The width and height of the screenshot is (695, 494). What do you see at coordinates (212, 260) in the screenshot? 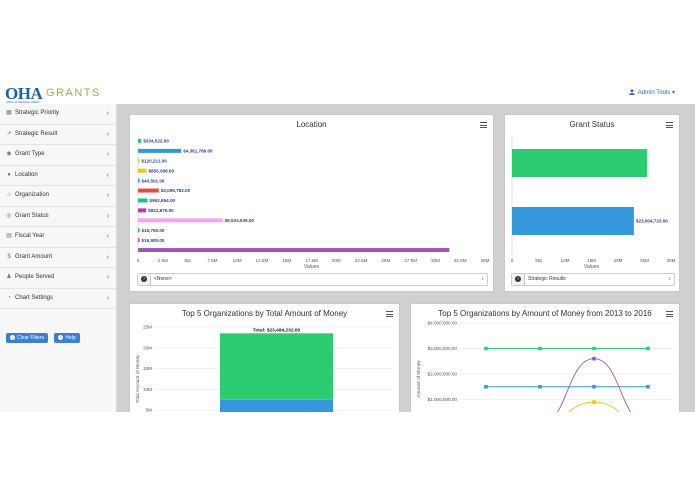
I see `location-x-tick: 7.5M` at bounding box center [212, 260].